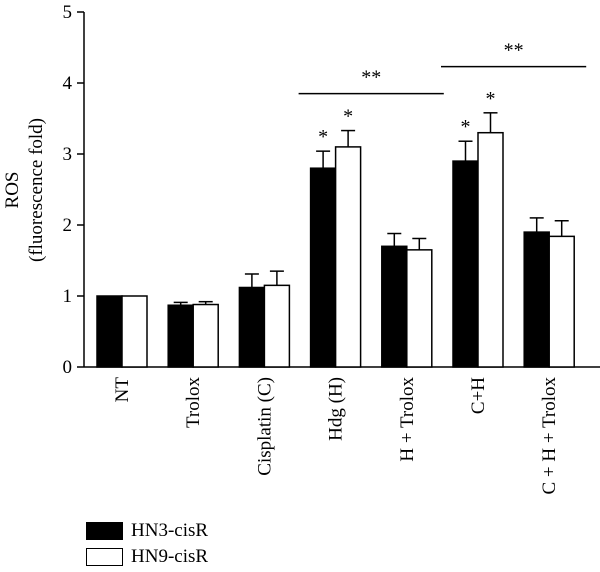 The width and height of the screenshot is (600, 572). What do you see at coordinates (193, 403) in the screenshot?
I see `x-tick-label: Trolox` at bounding box center [193, 403].